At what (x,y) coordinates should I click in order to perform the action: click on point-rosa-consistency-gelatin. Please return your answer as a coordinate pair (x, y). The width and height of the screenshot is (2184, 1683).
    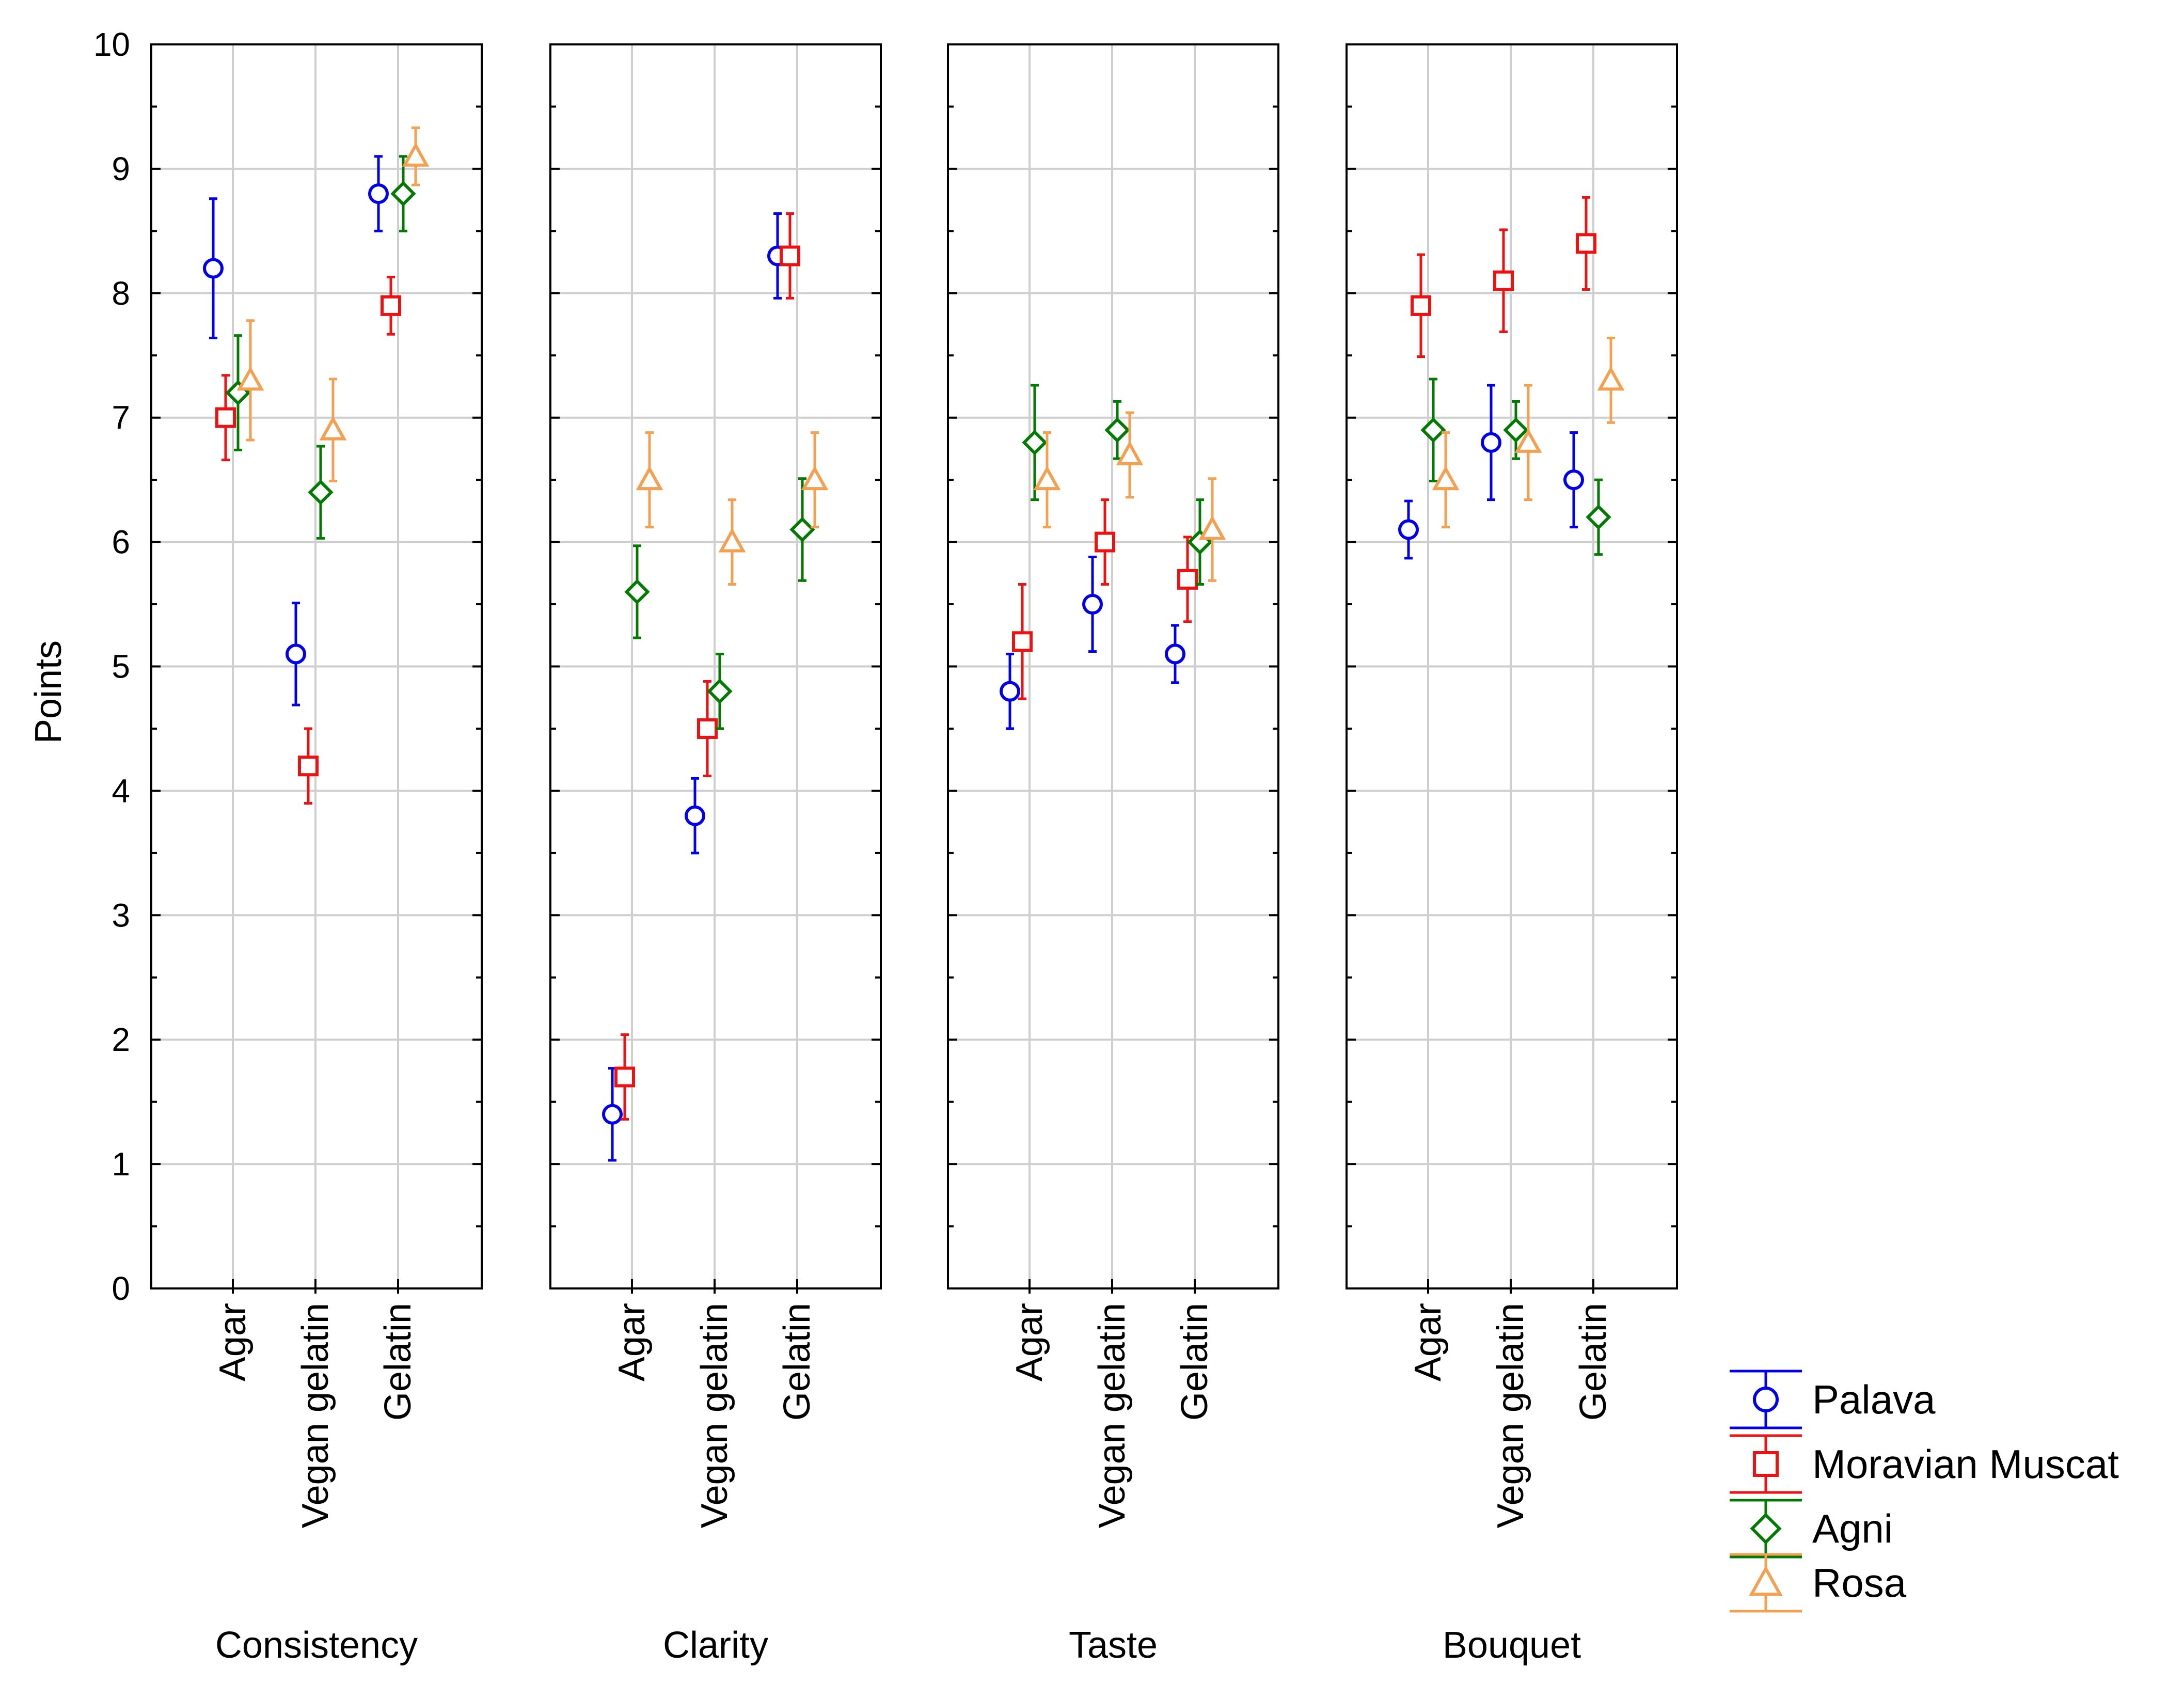
    Looking at the image, I should click on (416, 155).